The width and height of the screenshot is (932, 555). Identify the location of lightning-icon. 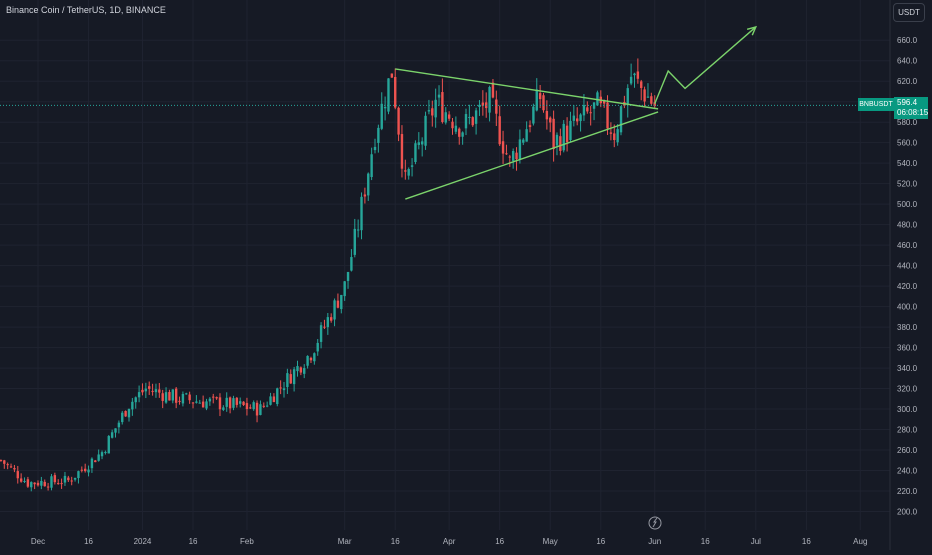
(655, 522).